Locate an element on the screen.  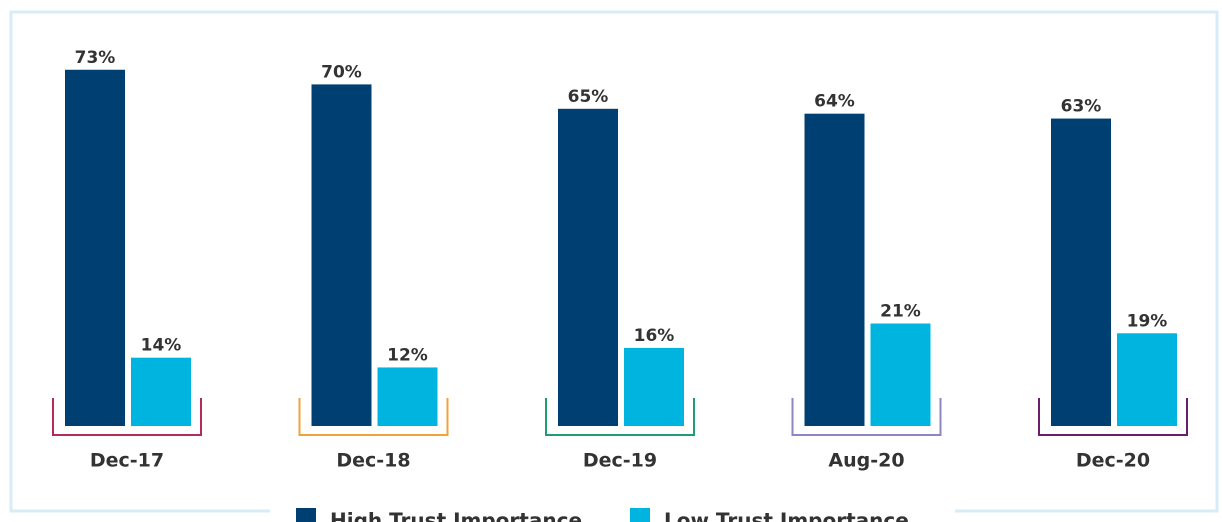
legend-label: Low Trust Importance is located at coordinates (786, 515).